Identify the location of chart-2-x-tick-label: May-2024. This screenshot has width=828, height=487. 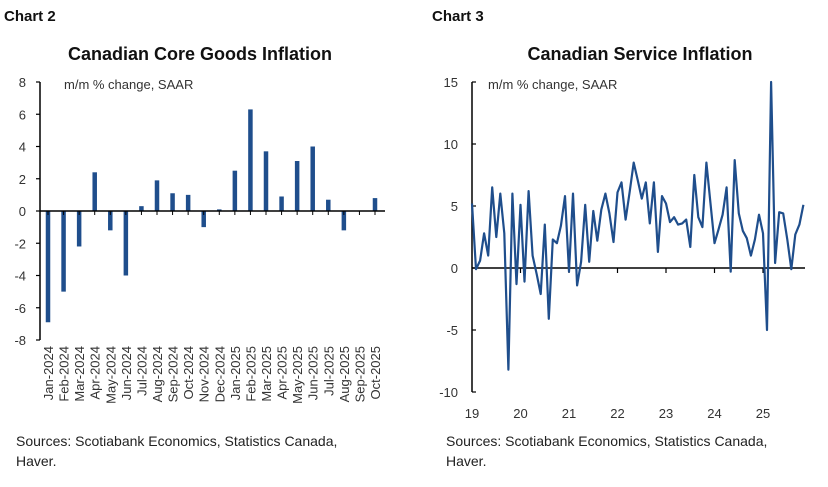
(110, 375).